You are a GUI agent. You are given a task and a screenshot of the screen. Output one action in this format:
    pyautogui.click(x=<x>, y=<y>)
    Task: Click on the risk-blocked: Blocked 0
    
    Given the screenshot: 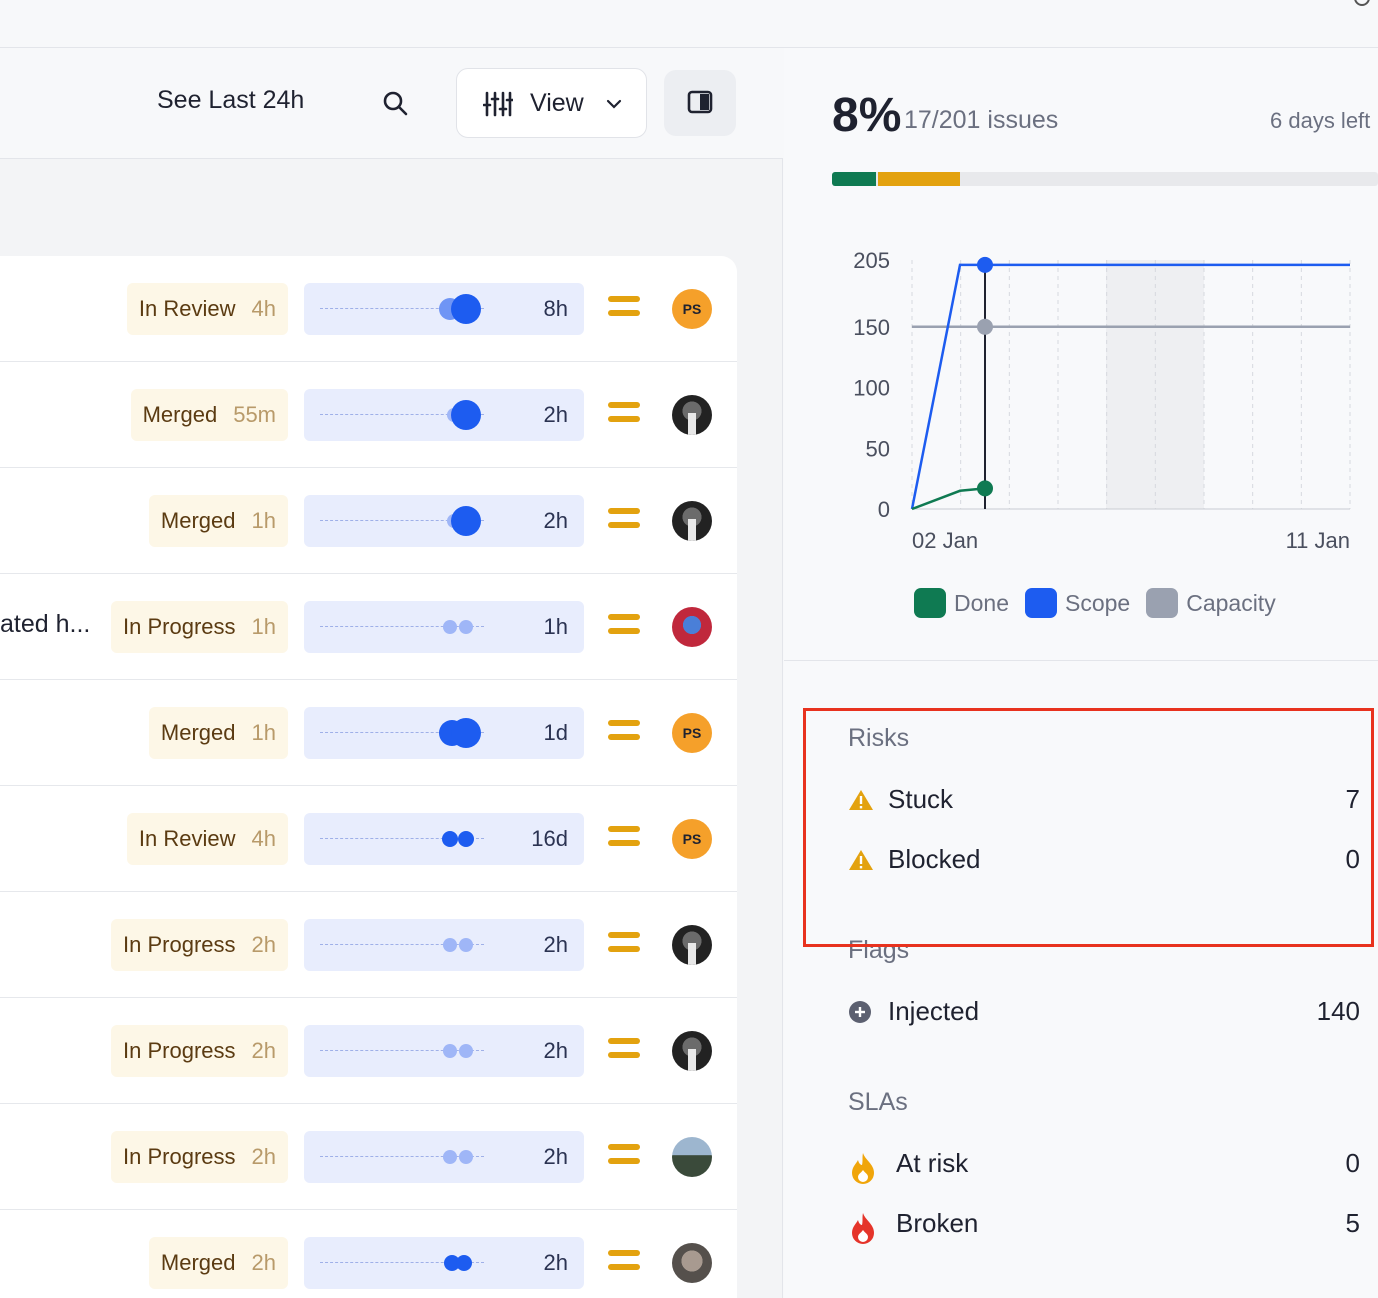 What is the action you would take?
    pyautogui.click(x=1104, y=862)
    